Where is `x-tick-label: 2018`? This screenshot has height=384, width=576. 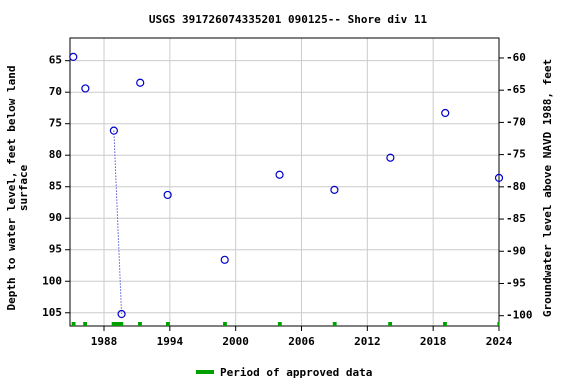
x-tick-label: 2018 is located at coordinates (433, 341).